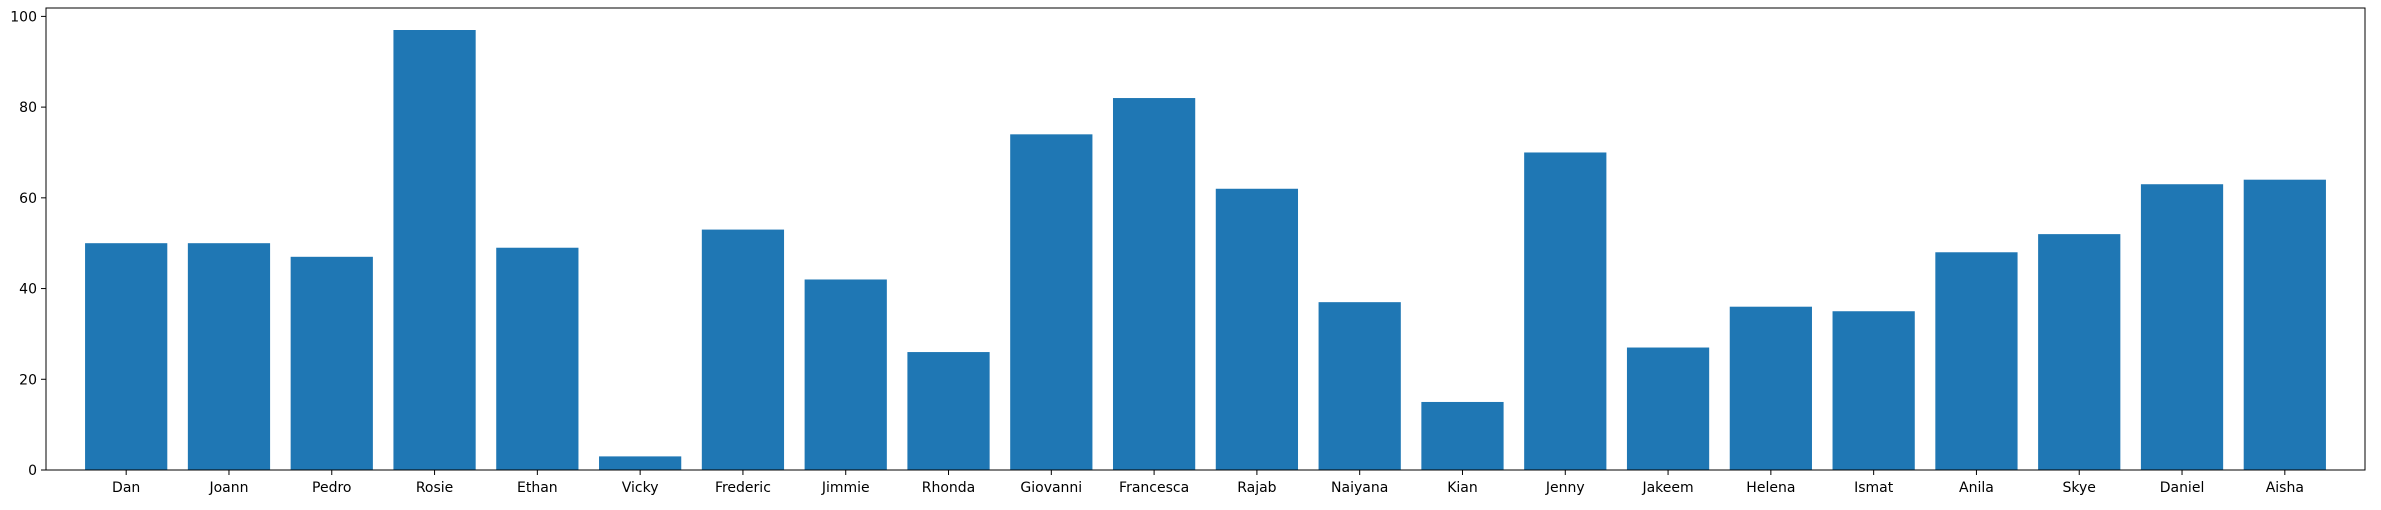 The image size is (2381, 510). Describe the element at coordinates (1154, 488) in the screenshot. I see `x-tick-label: Francesca` at that location.